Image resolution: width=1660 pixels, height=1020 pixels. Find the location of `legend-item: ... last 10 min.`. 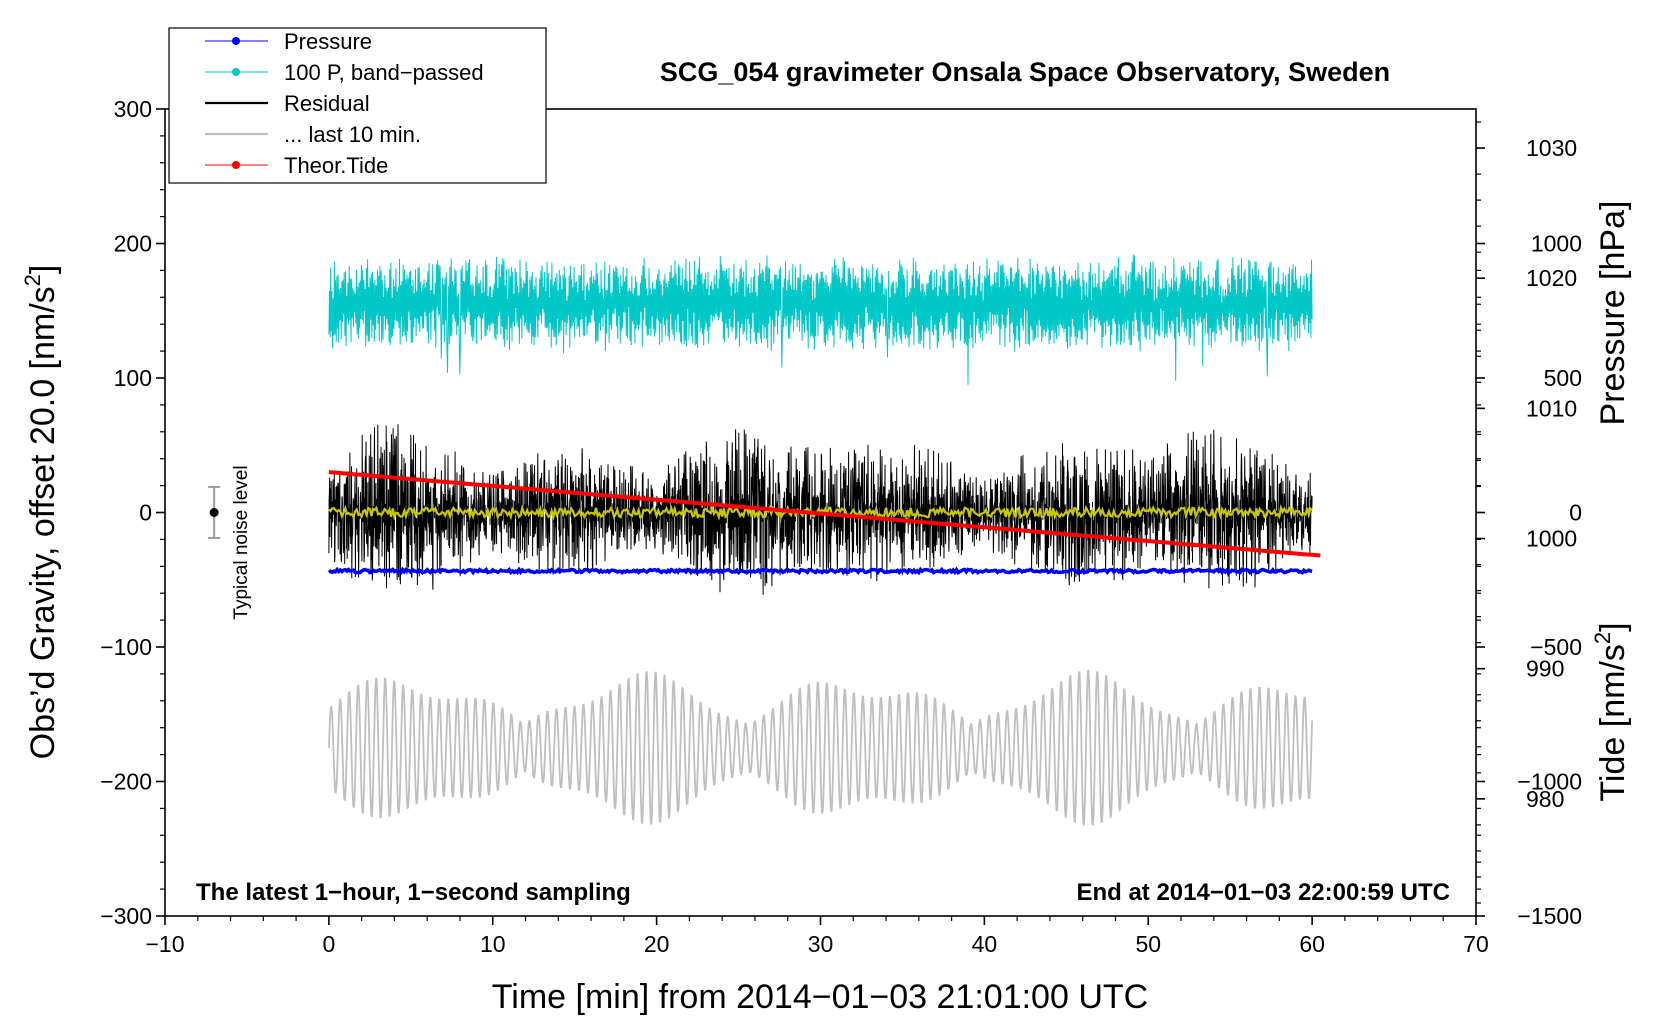

legend-item: ... last 10 min. is located at coordinates (313, 134).